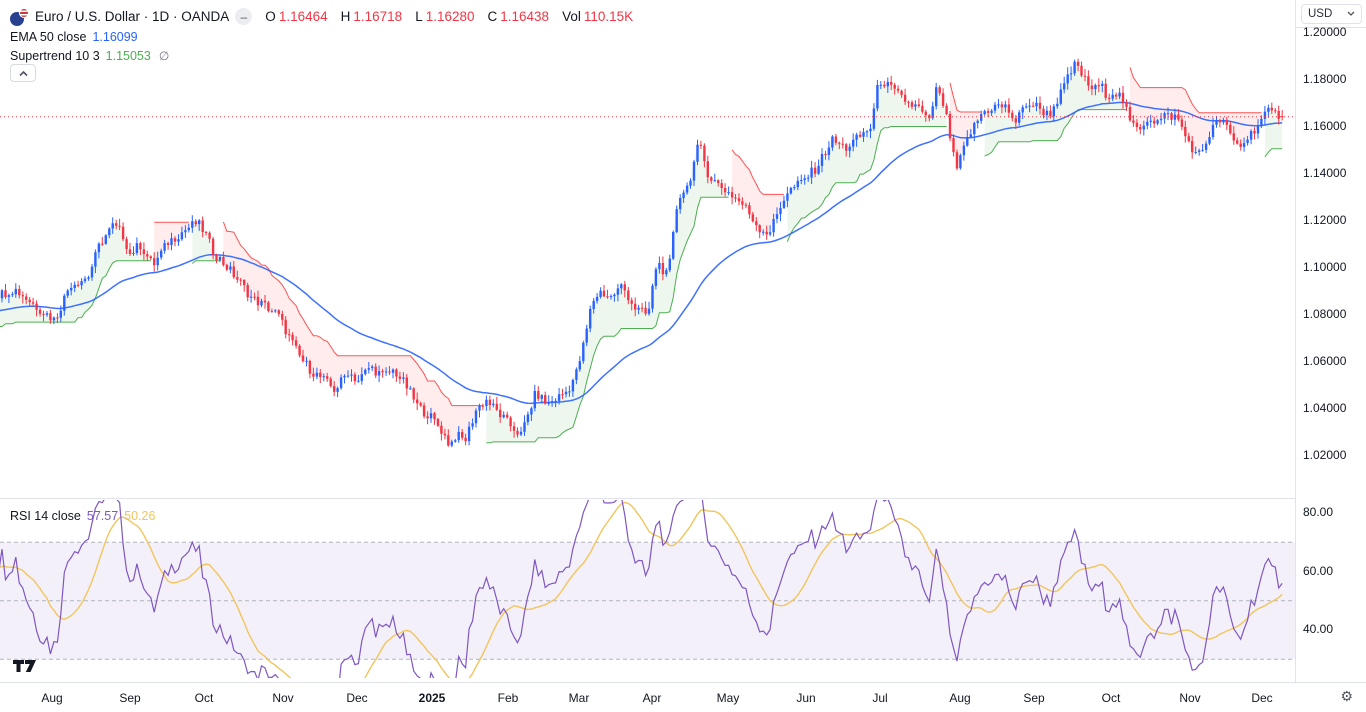 This screenshot has width=1366, height=712. What do you see at coordinates (1325, 361) in the screenshot?
I see `price-tick-label: 1.06000` at bounding box center [1325, 361].